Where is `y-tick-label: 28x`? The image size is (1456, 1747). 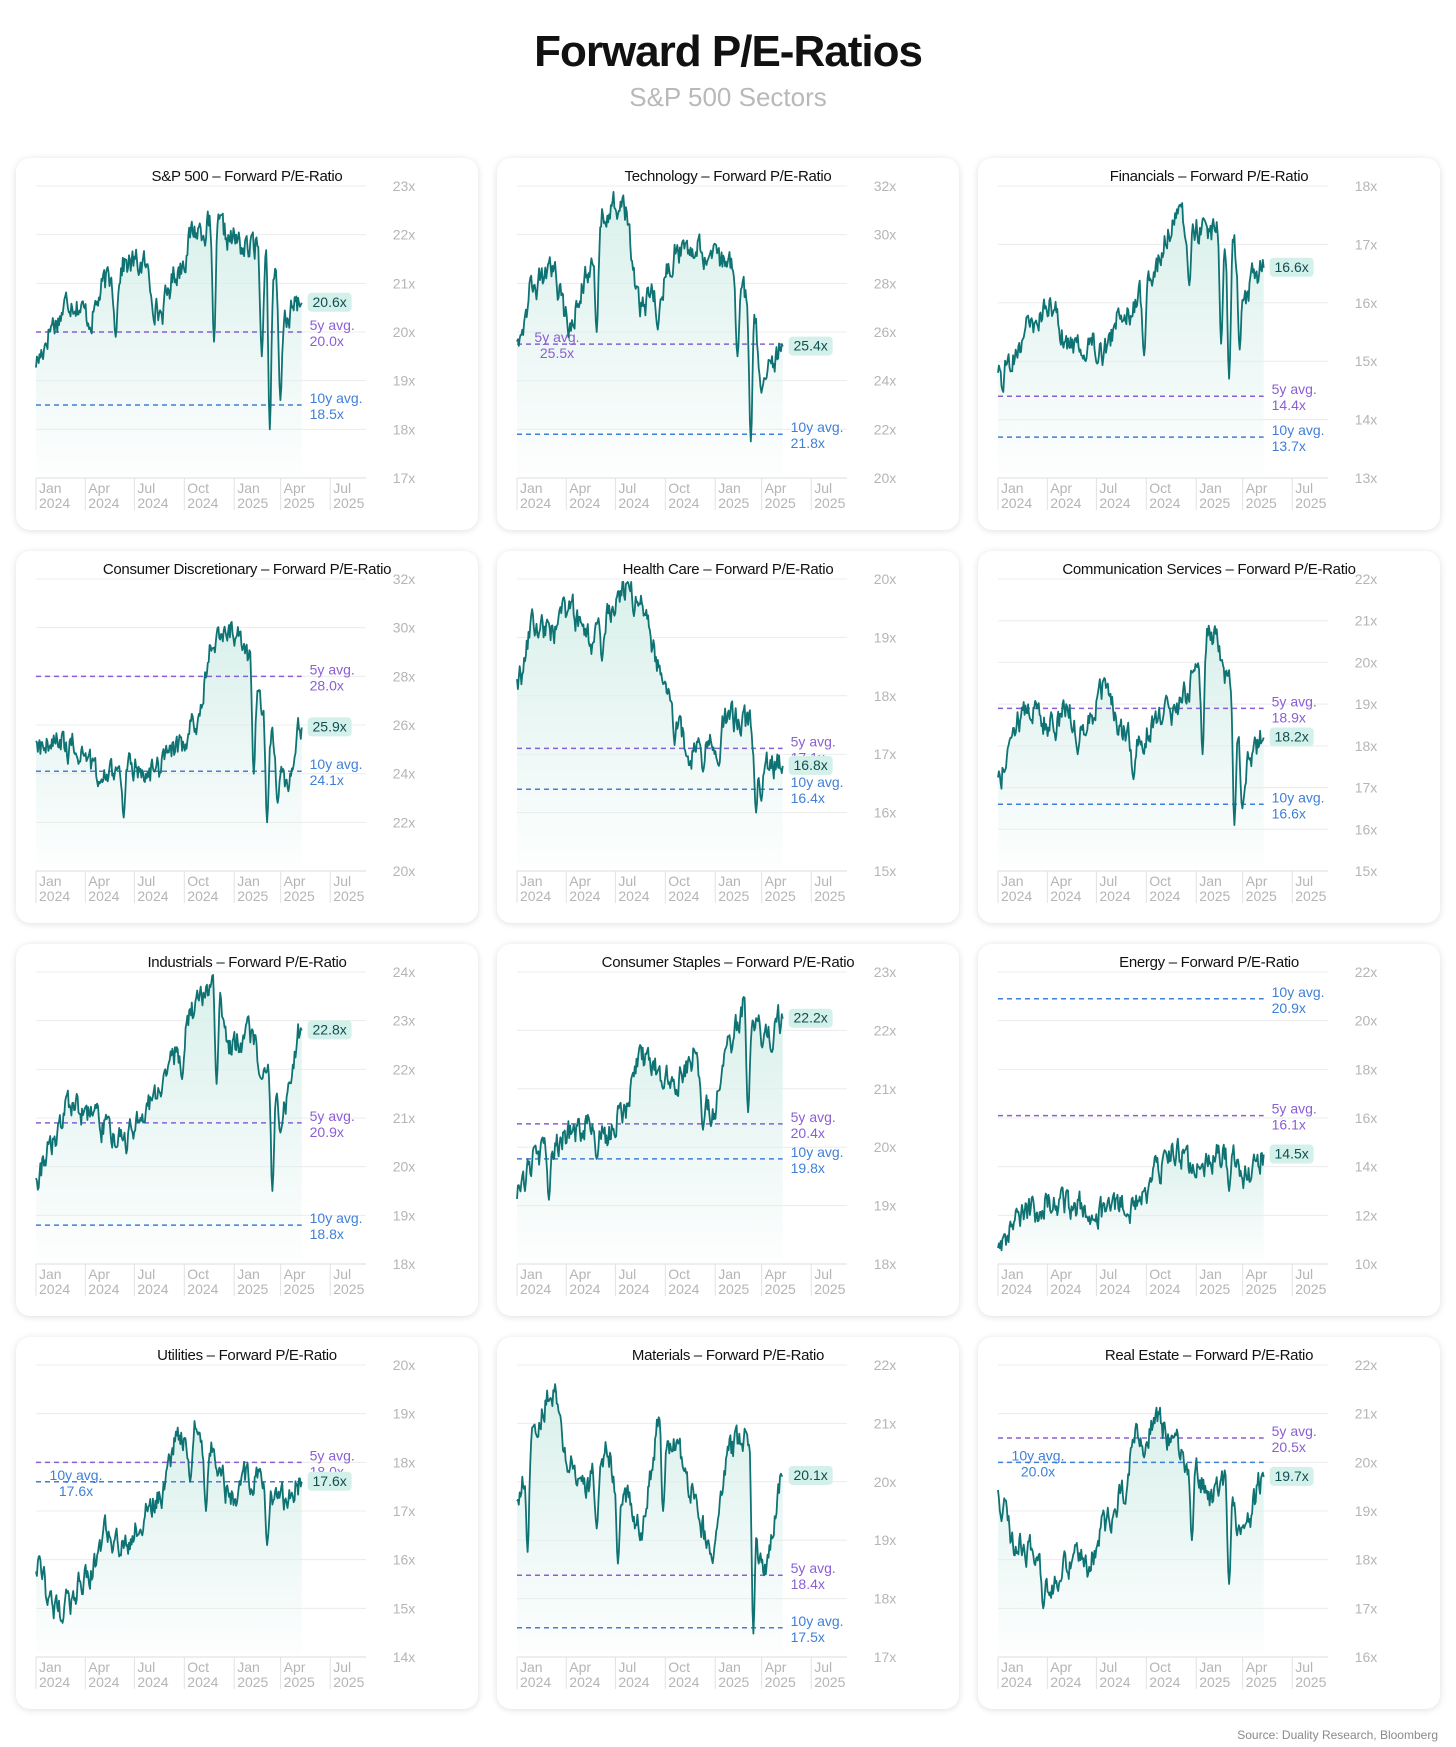 y-tick-label: 28x is located at coordinates (404, 676).